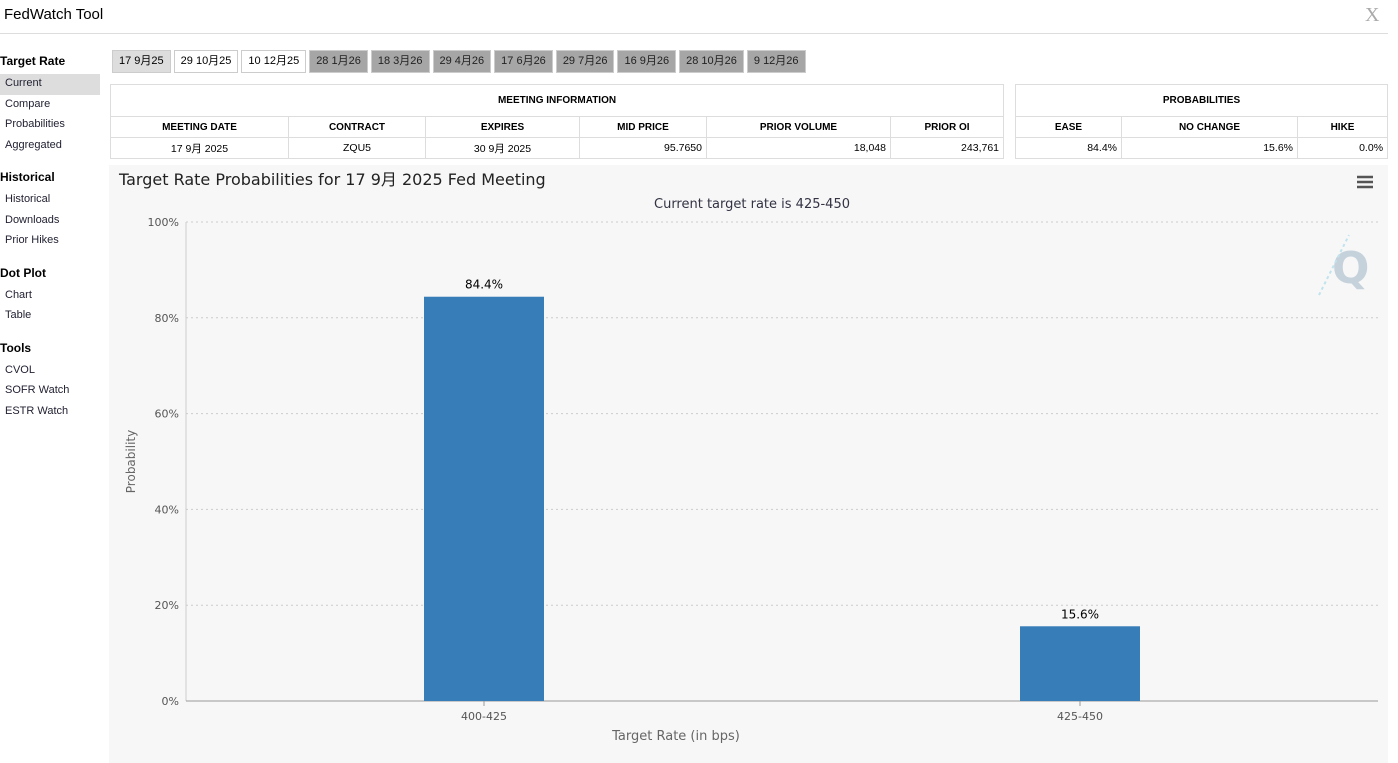 Image resolution: width=1398 pixels, height=763 pixels. I want to click on meeting-tab: 17 9月25, so click(141, 61).